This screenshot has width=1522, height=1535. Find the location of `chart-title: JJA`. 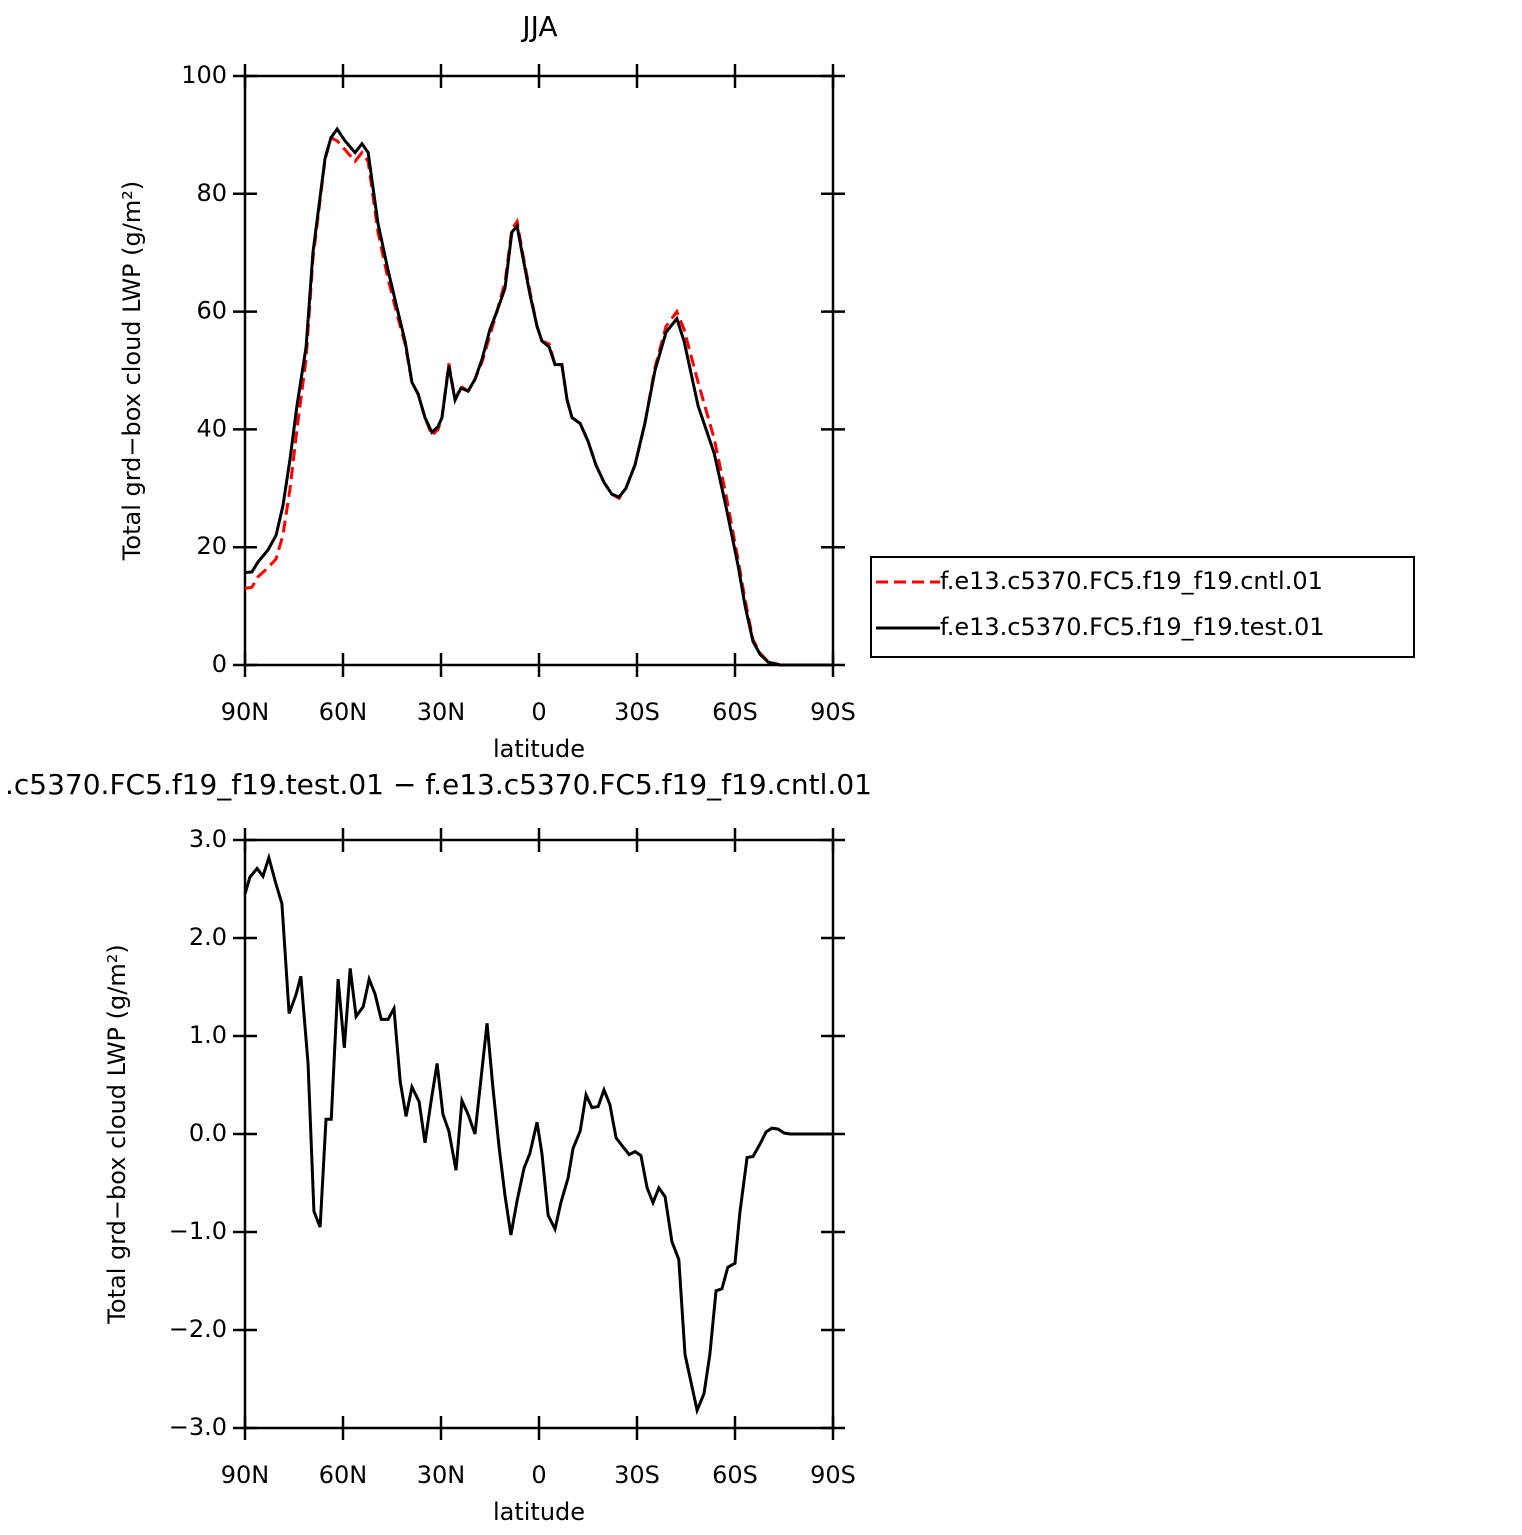

chart-title: JJA is located at coordinates (538, 26).